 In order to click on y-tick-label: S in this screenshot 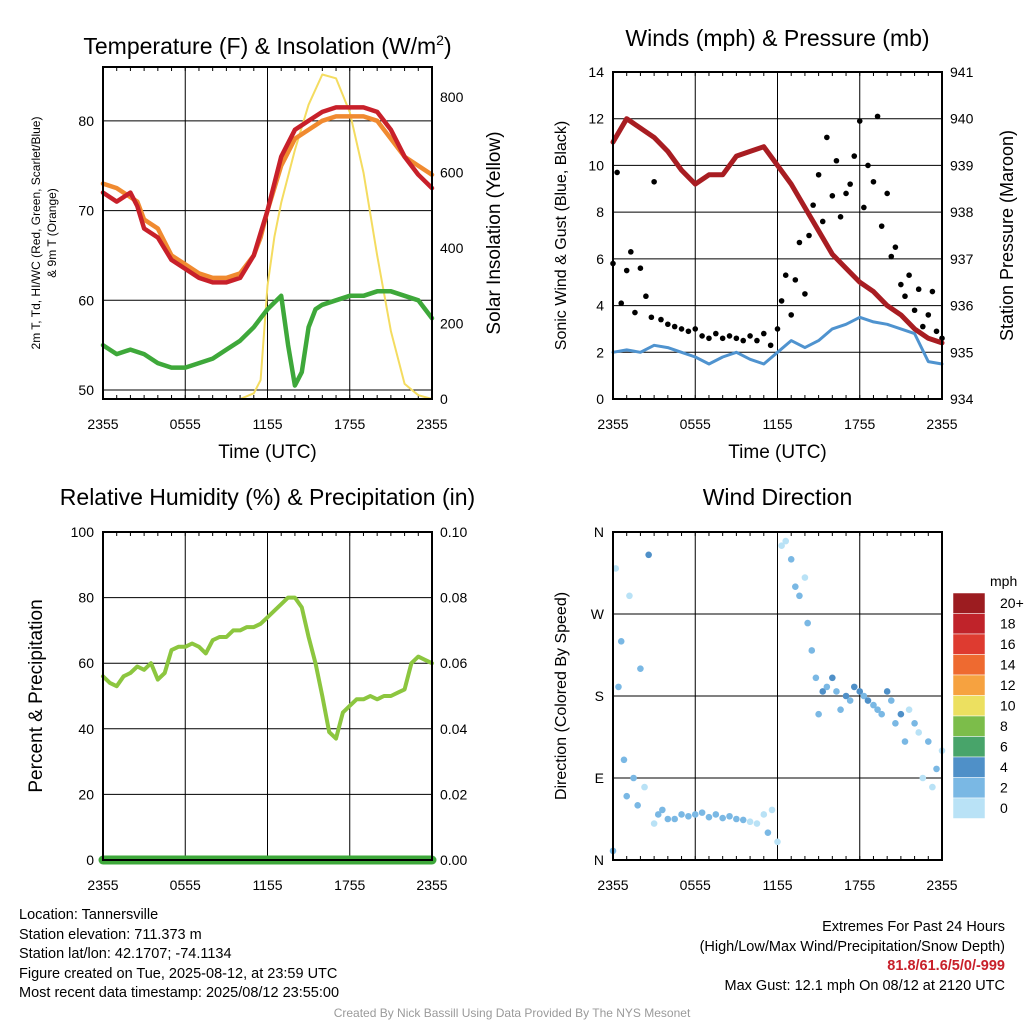, I will do `click(599, 696)`.